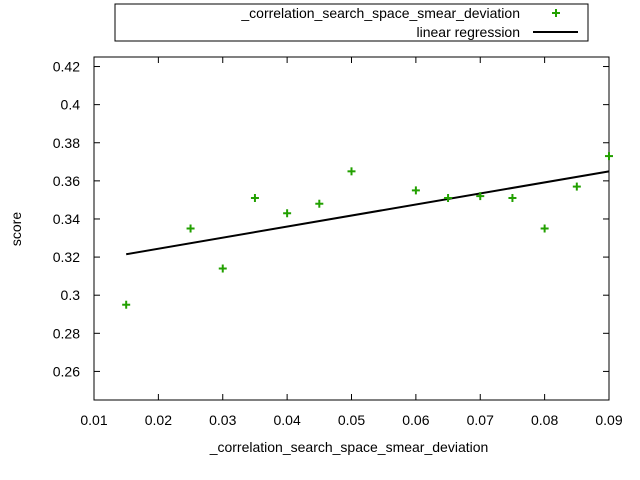 The height and width of the screenshot is (480, 640). I want to click on y-tick-labels: 0.26 0.28 0.3 0.32 0.34 0.36 0.38 0.4 0.42, so click(66, 219).